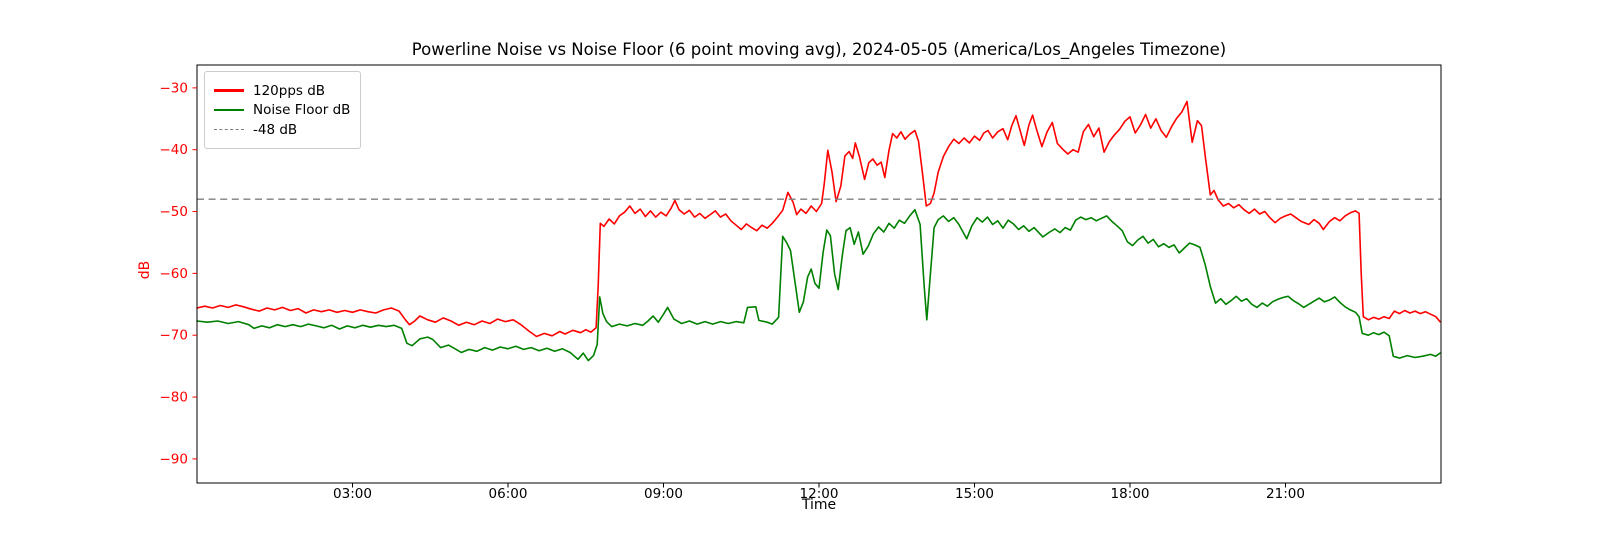  What do you see at coordinates (289, 90) in the screenshot?
I see `legend-label: 120pps dB` at bounding box center [289, 90].